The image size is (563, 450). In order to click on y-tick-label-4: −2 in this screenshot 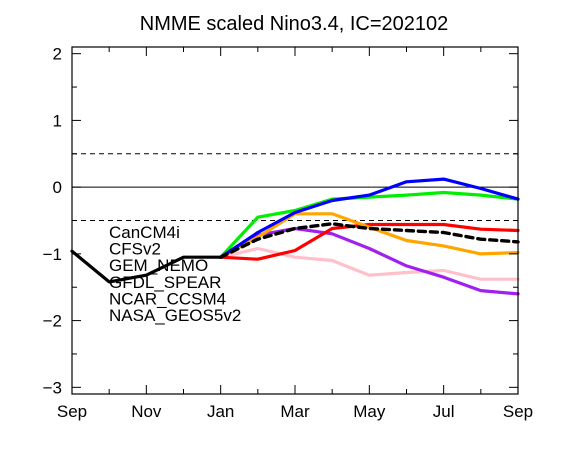, I will do `click(52, 321)`.